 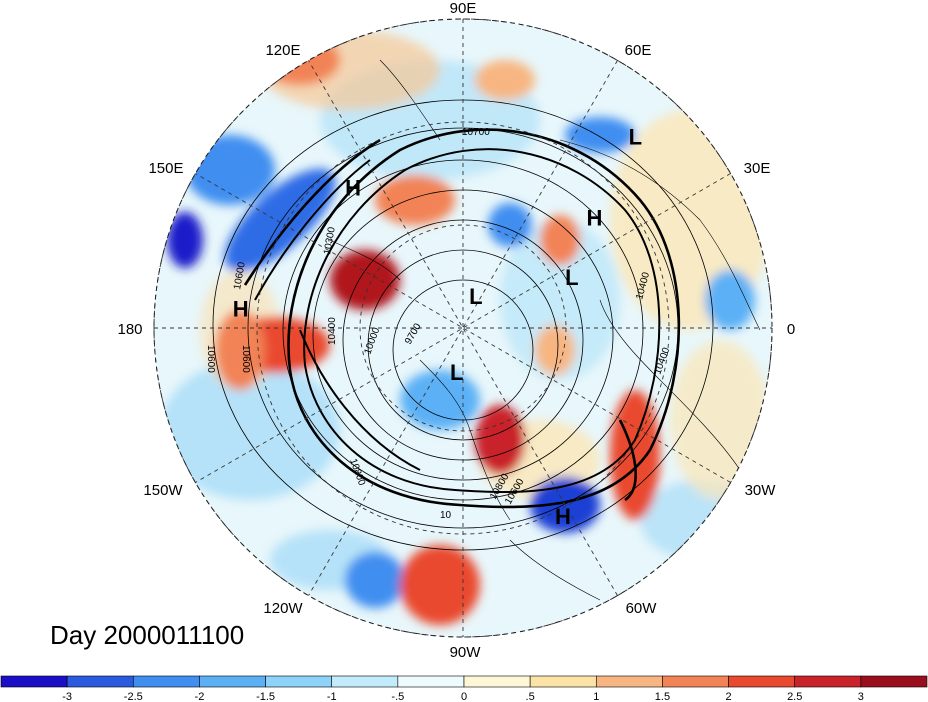 What do you see at coordinates (638, 50) in the screenshot?
I see `lon-label: 60E` at bounding box center [638, 50].